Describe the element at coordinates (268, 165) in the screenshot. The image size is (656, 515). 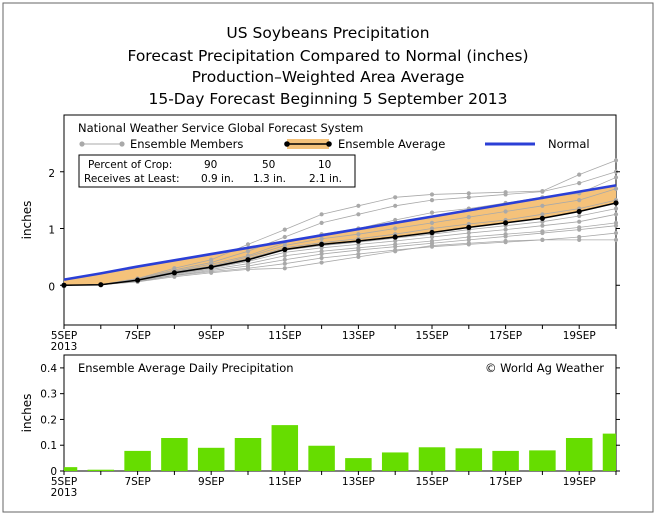
I see `crop-percent-50: 50` at that location.